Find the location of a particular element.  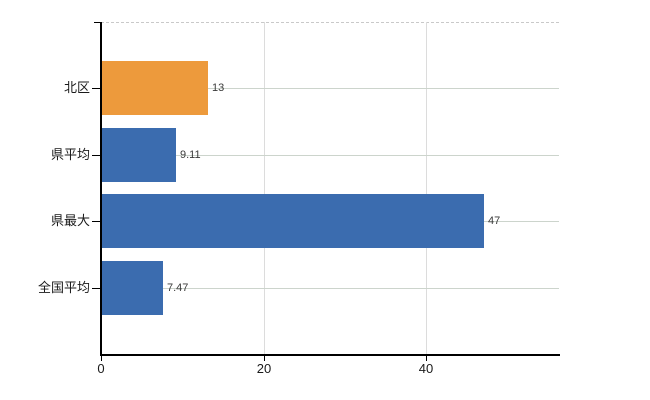

x-axis-line is located at coordinates (330, 355).